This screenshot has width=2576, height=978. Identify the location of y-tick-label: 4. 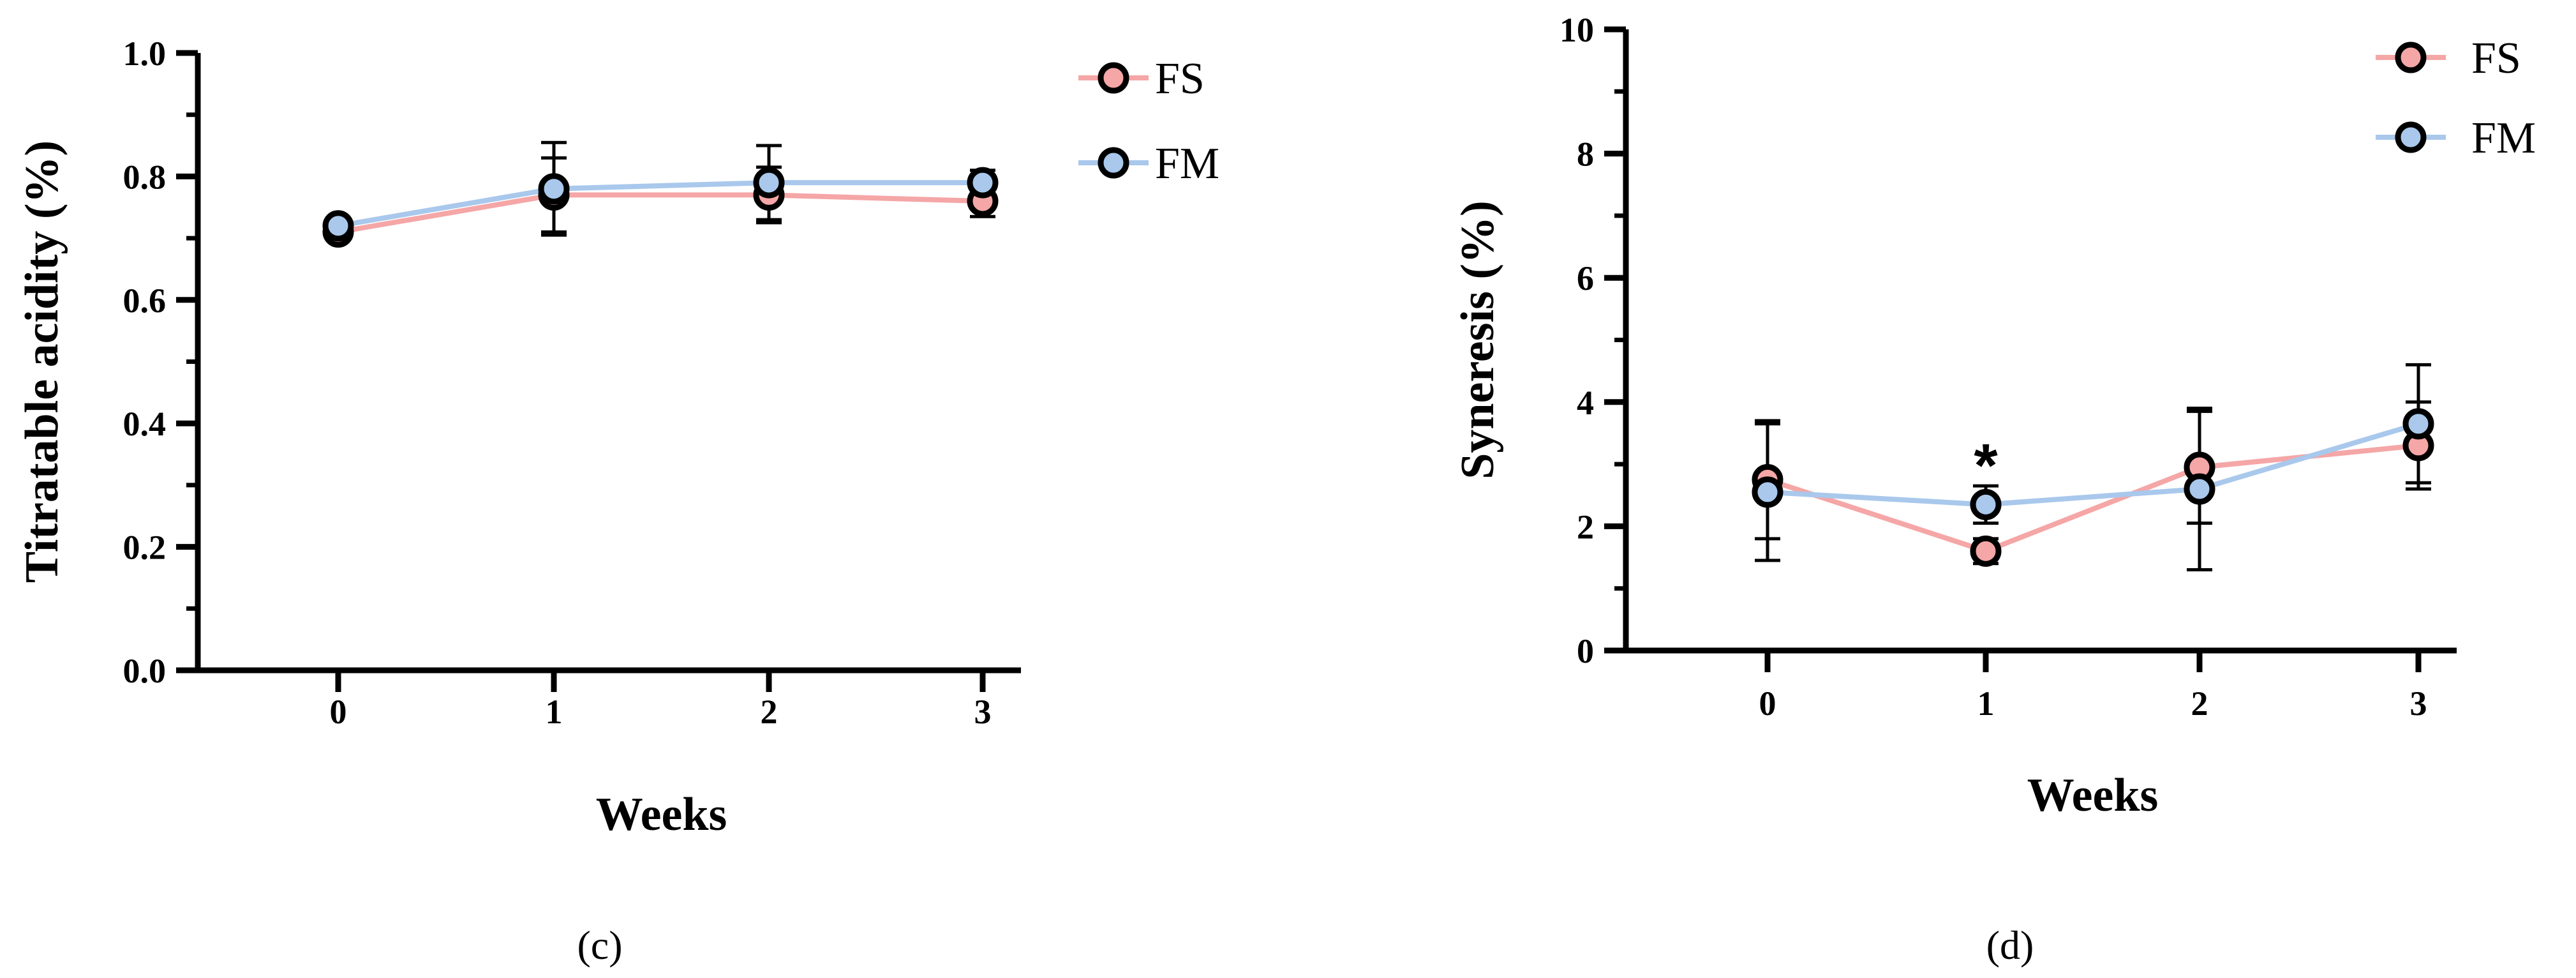
(1585, 403).